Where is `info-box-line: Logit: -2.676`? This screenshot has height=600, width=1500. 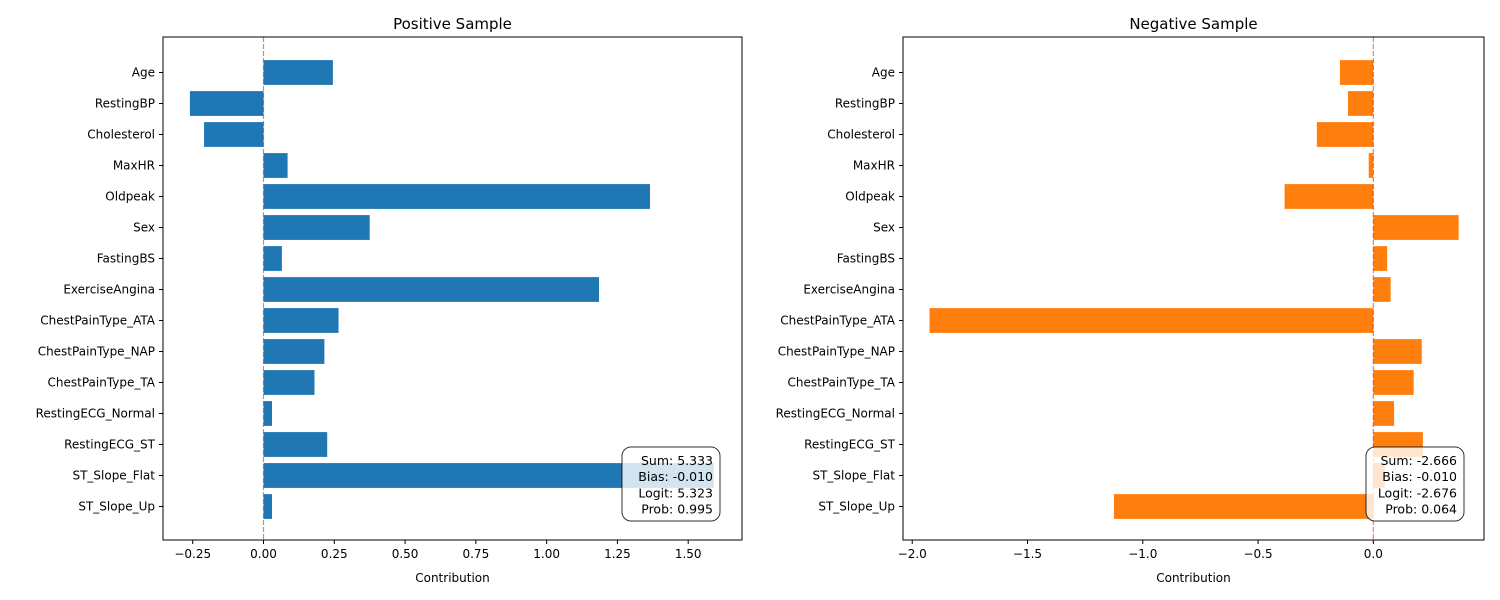 info-box-line: Logit: -2.676 is located at coordinates (1417, 492).